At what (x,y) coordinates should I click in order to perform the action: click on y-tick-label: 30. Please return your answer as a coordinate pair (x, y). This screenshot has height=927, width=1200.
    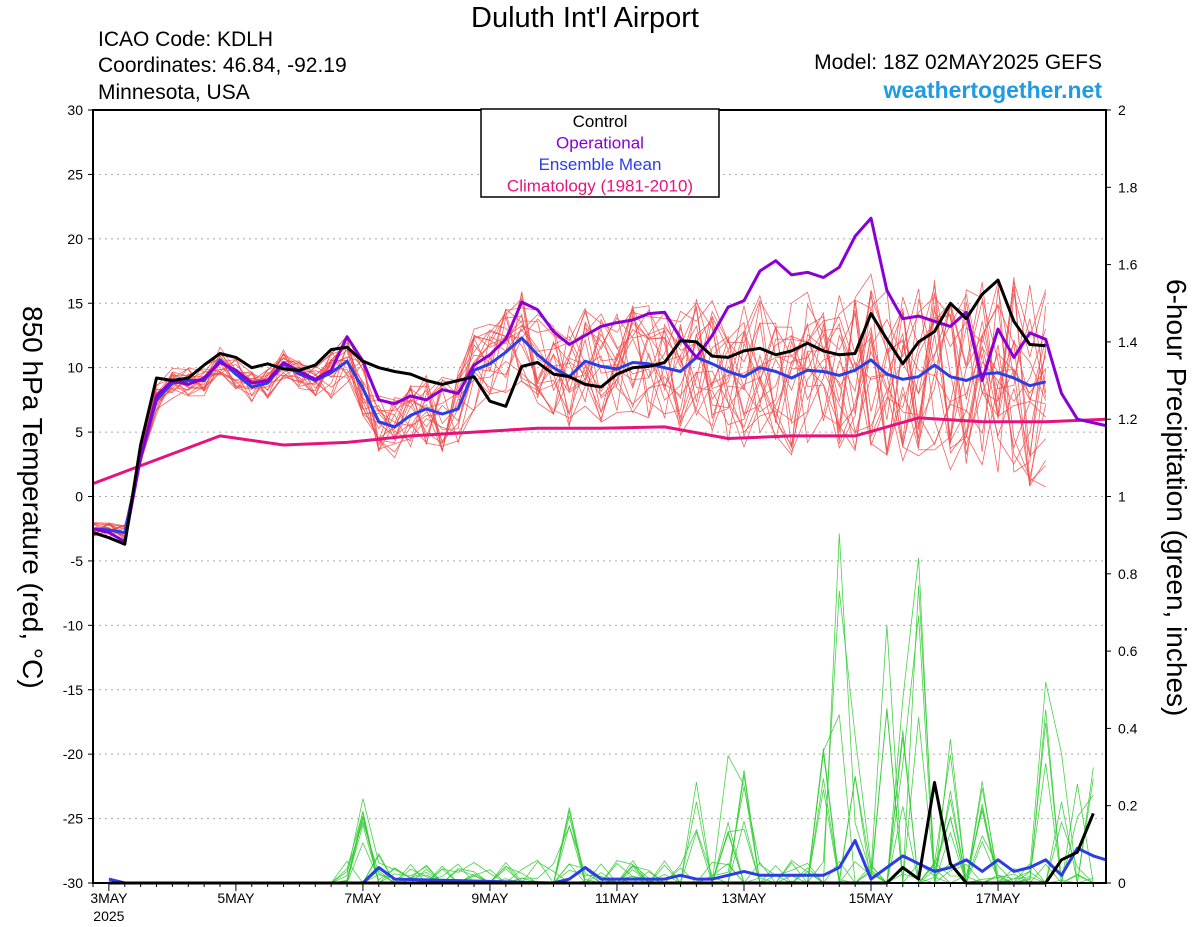
    Looking at the image, I should click on (75, 110).